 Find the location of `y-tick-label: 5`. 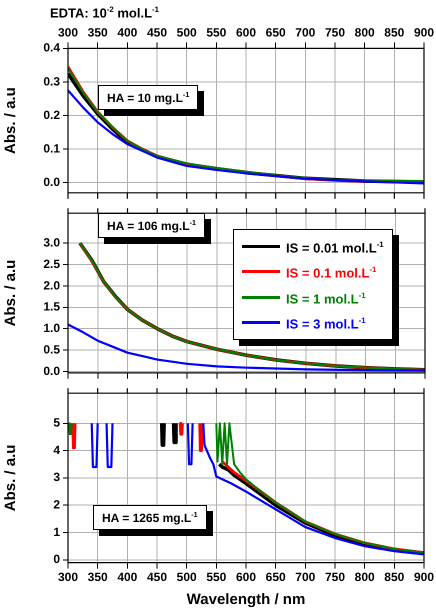

y-tick-label: 5 is located at coordinates (56, 423).